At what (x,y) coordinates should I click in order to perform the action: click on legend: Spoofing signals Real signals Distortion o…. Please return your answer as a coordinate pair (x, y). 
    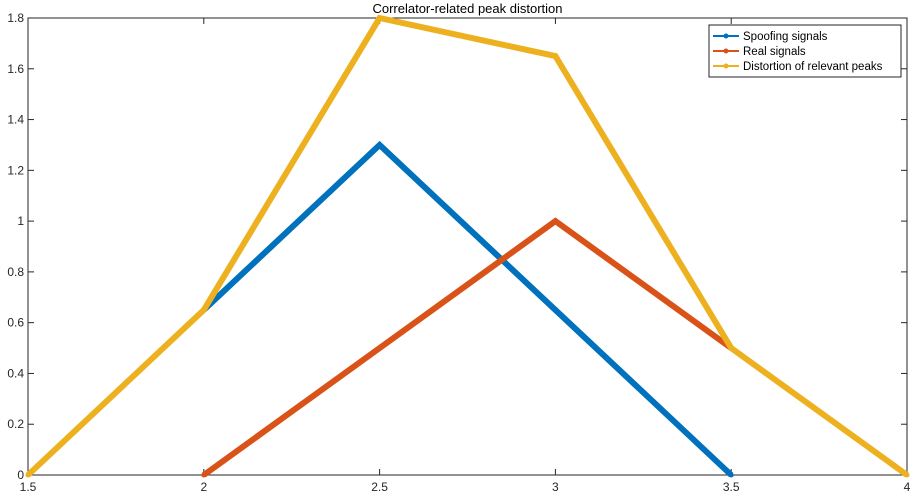
    Looking at the image, I should click on (805, 51).